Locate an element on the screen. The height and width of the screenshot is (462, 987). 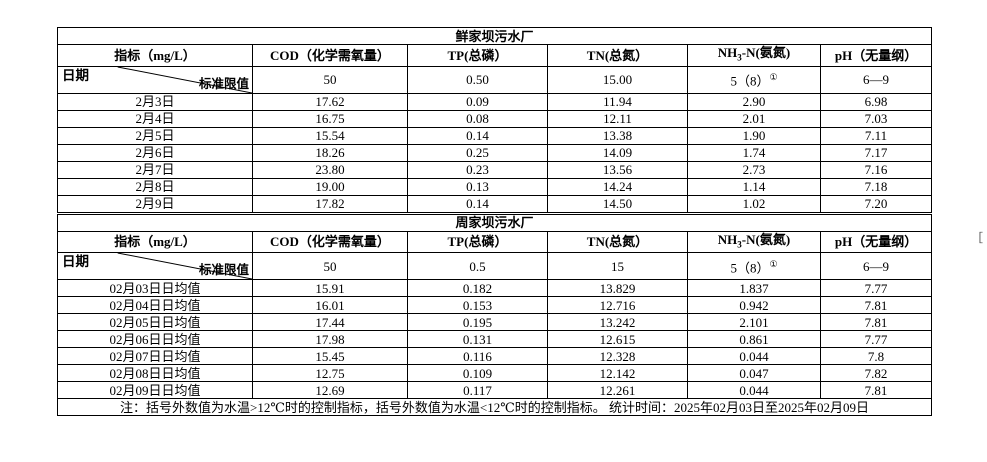
cell-tn: 13.56 is located at coordinates (617, 169).